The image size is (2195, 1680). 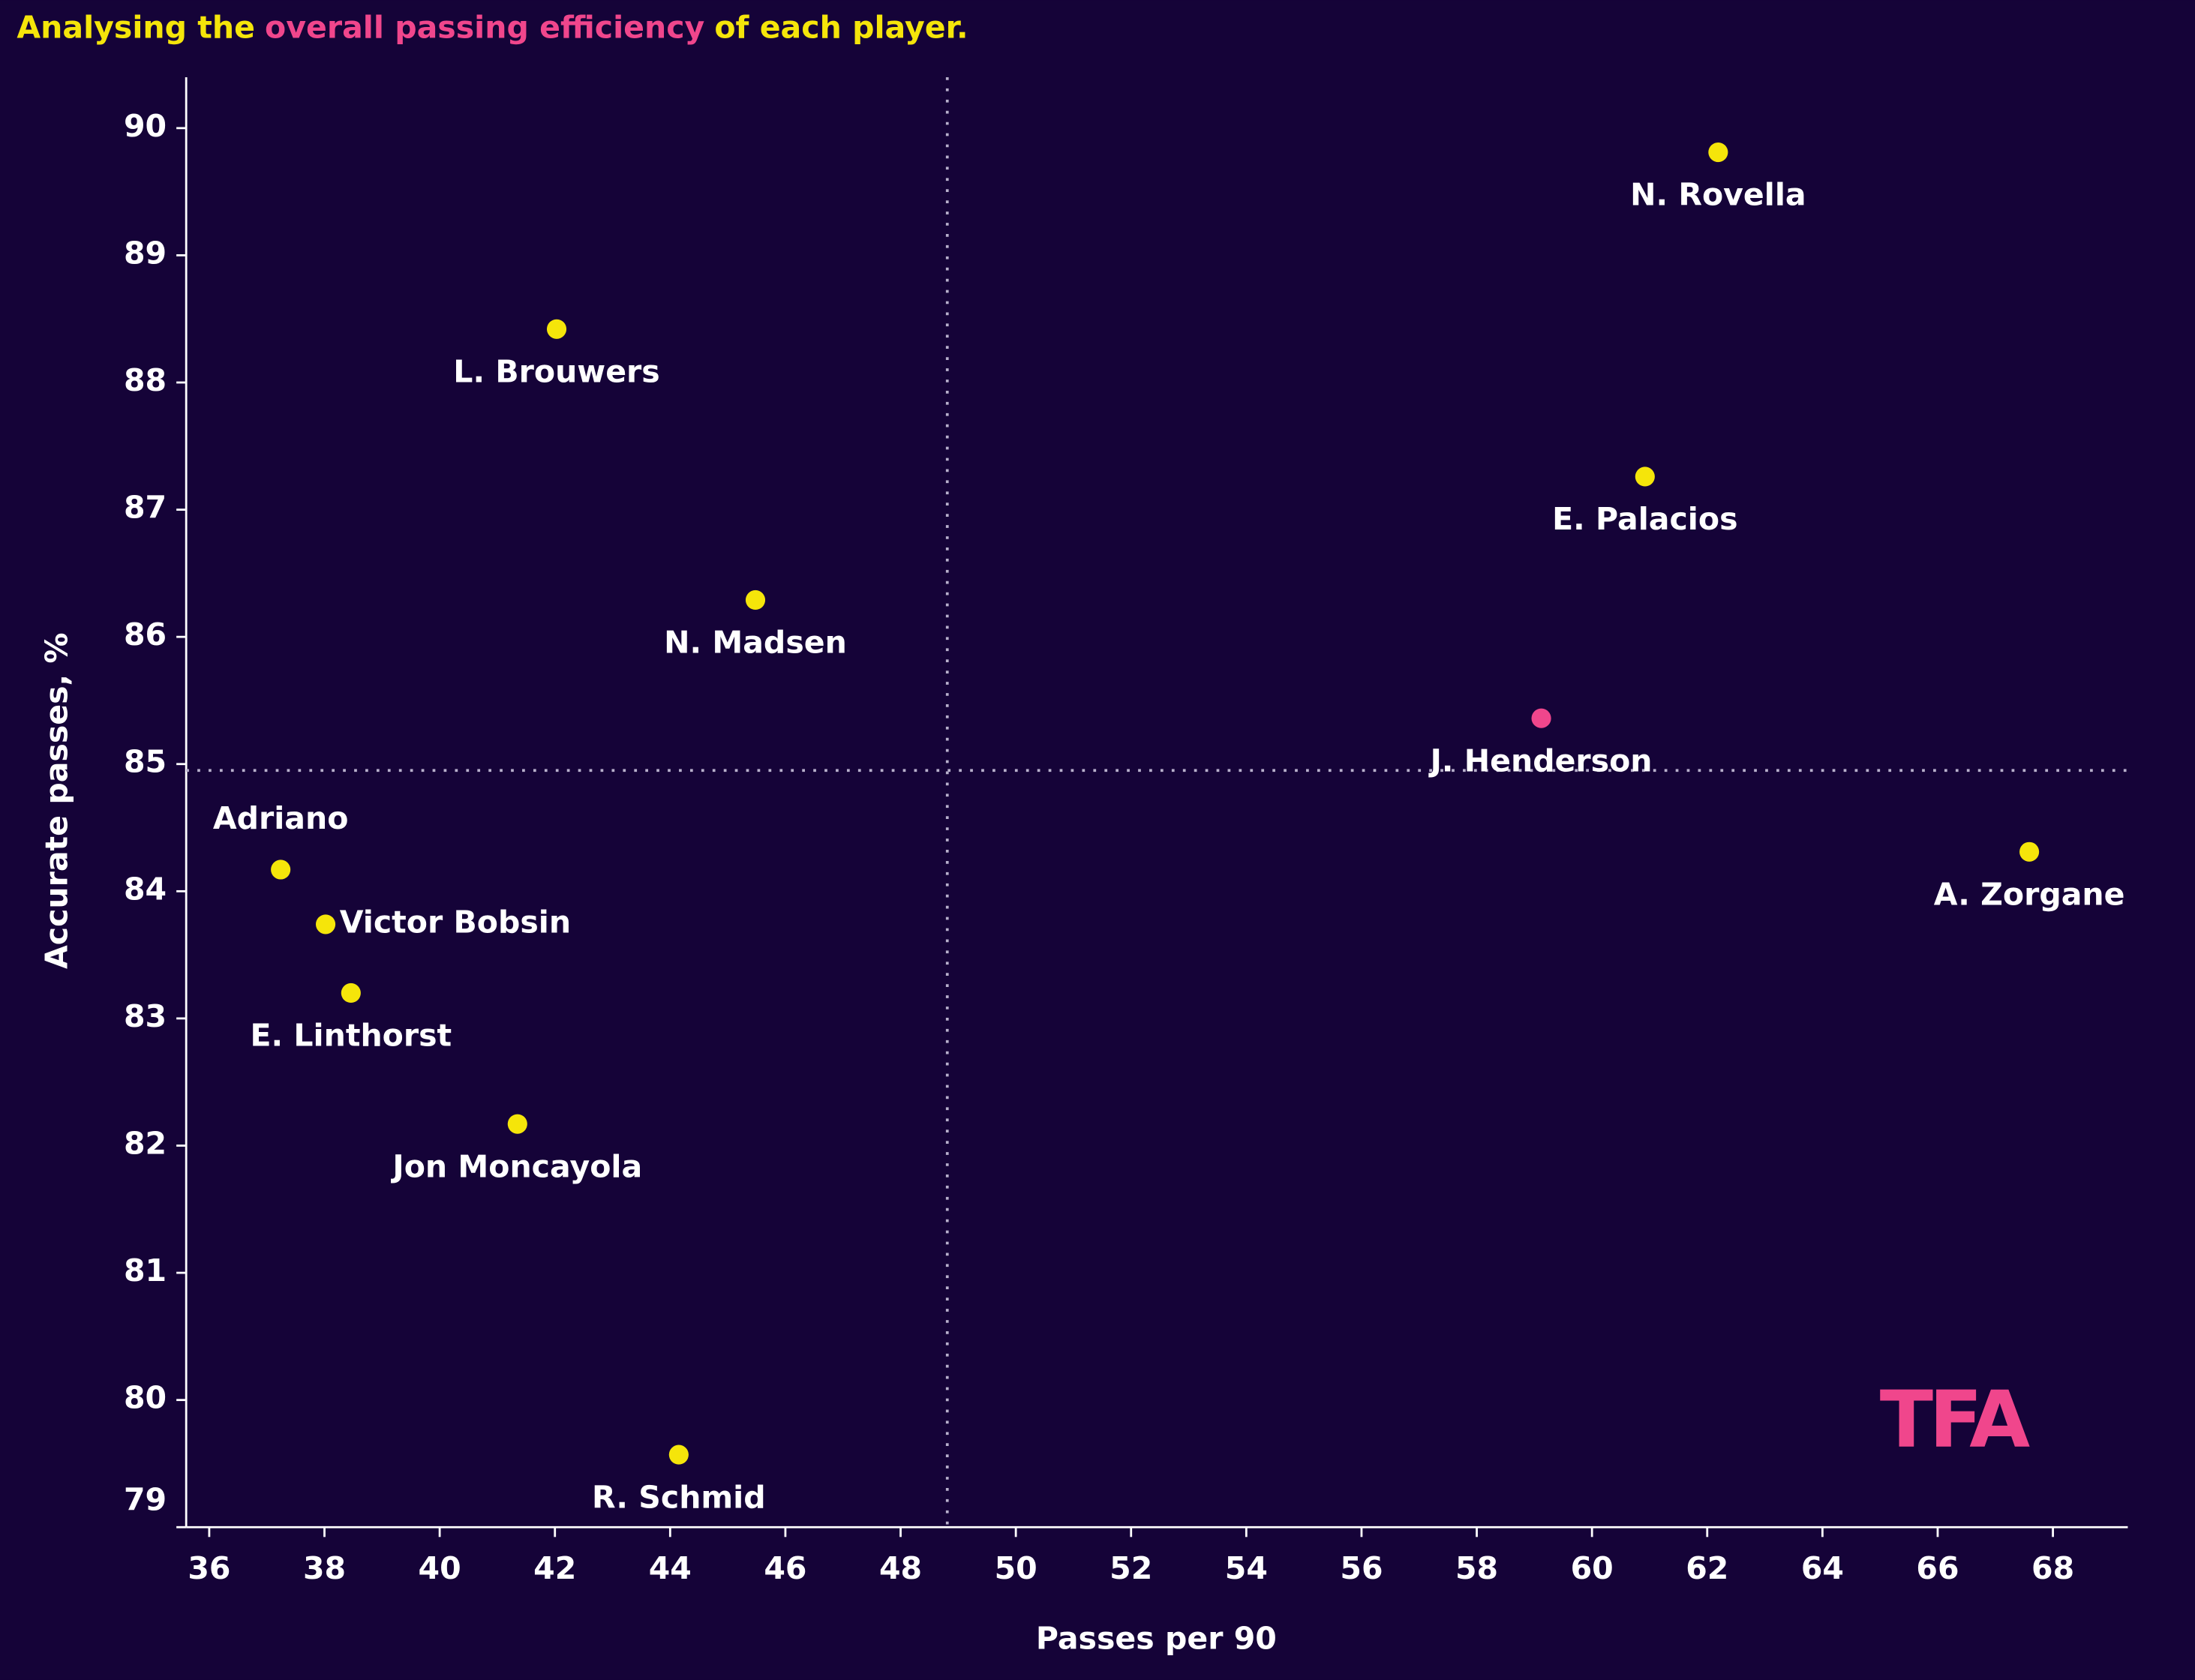 What do you see at coordinates (1361, 1568) in the screenshot?
I see `x-tick-label: 56` at bounding box center [1361, 1568].